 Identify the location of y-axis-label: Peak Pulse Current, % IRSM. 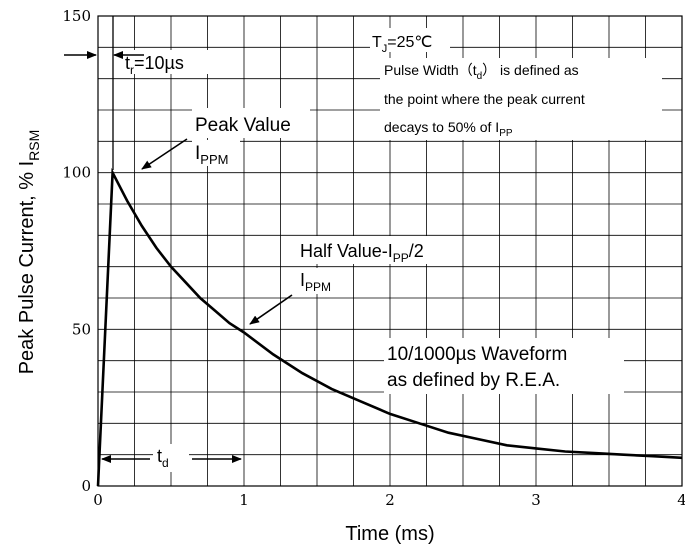
(29, 252).